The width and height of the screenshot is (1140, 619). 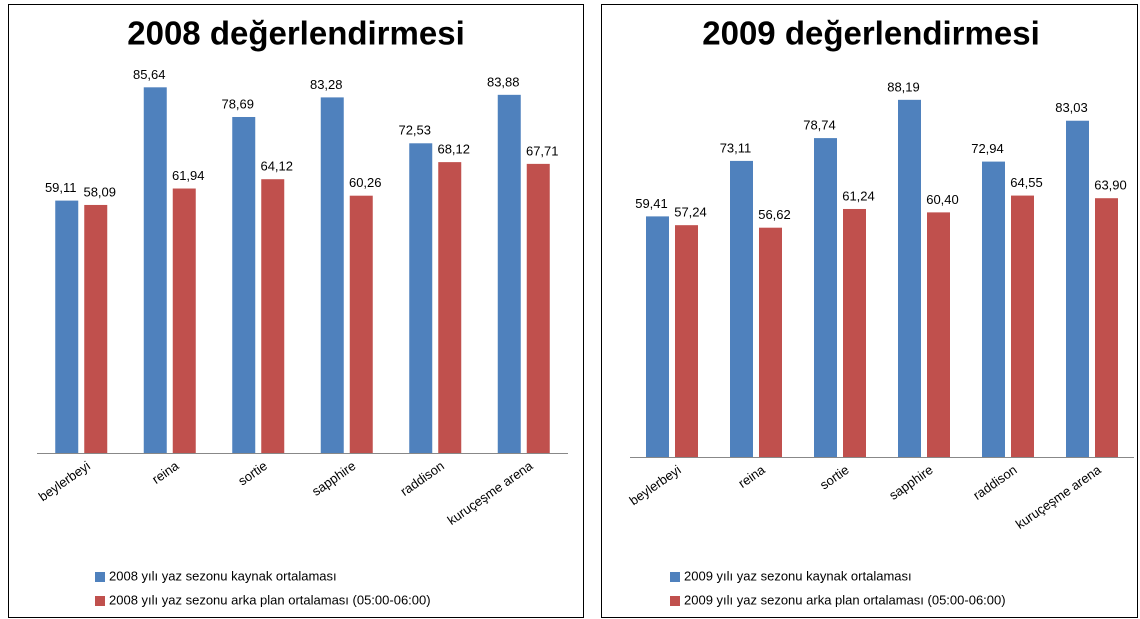 What do you see at coordinates (987, 148) in the screenshot?
I see `data-label: 72,94` at bounding box center [987, 148].